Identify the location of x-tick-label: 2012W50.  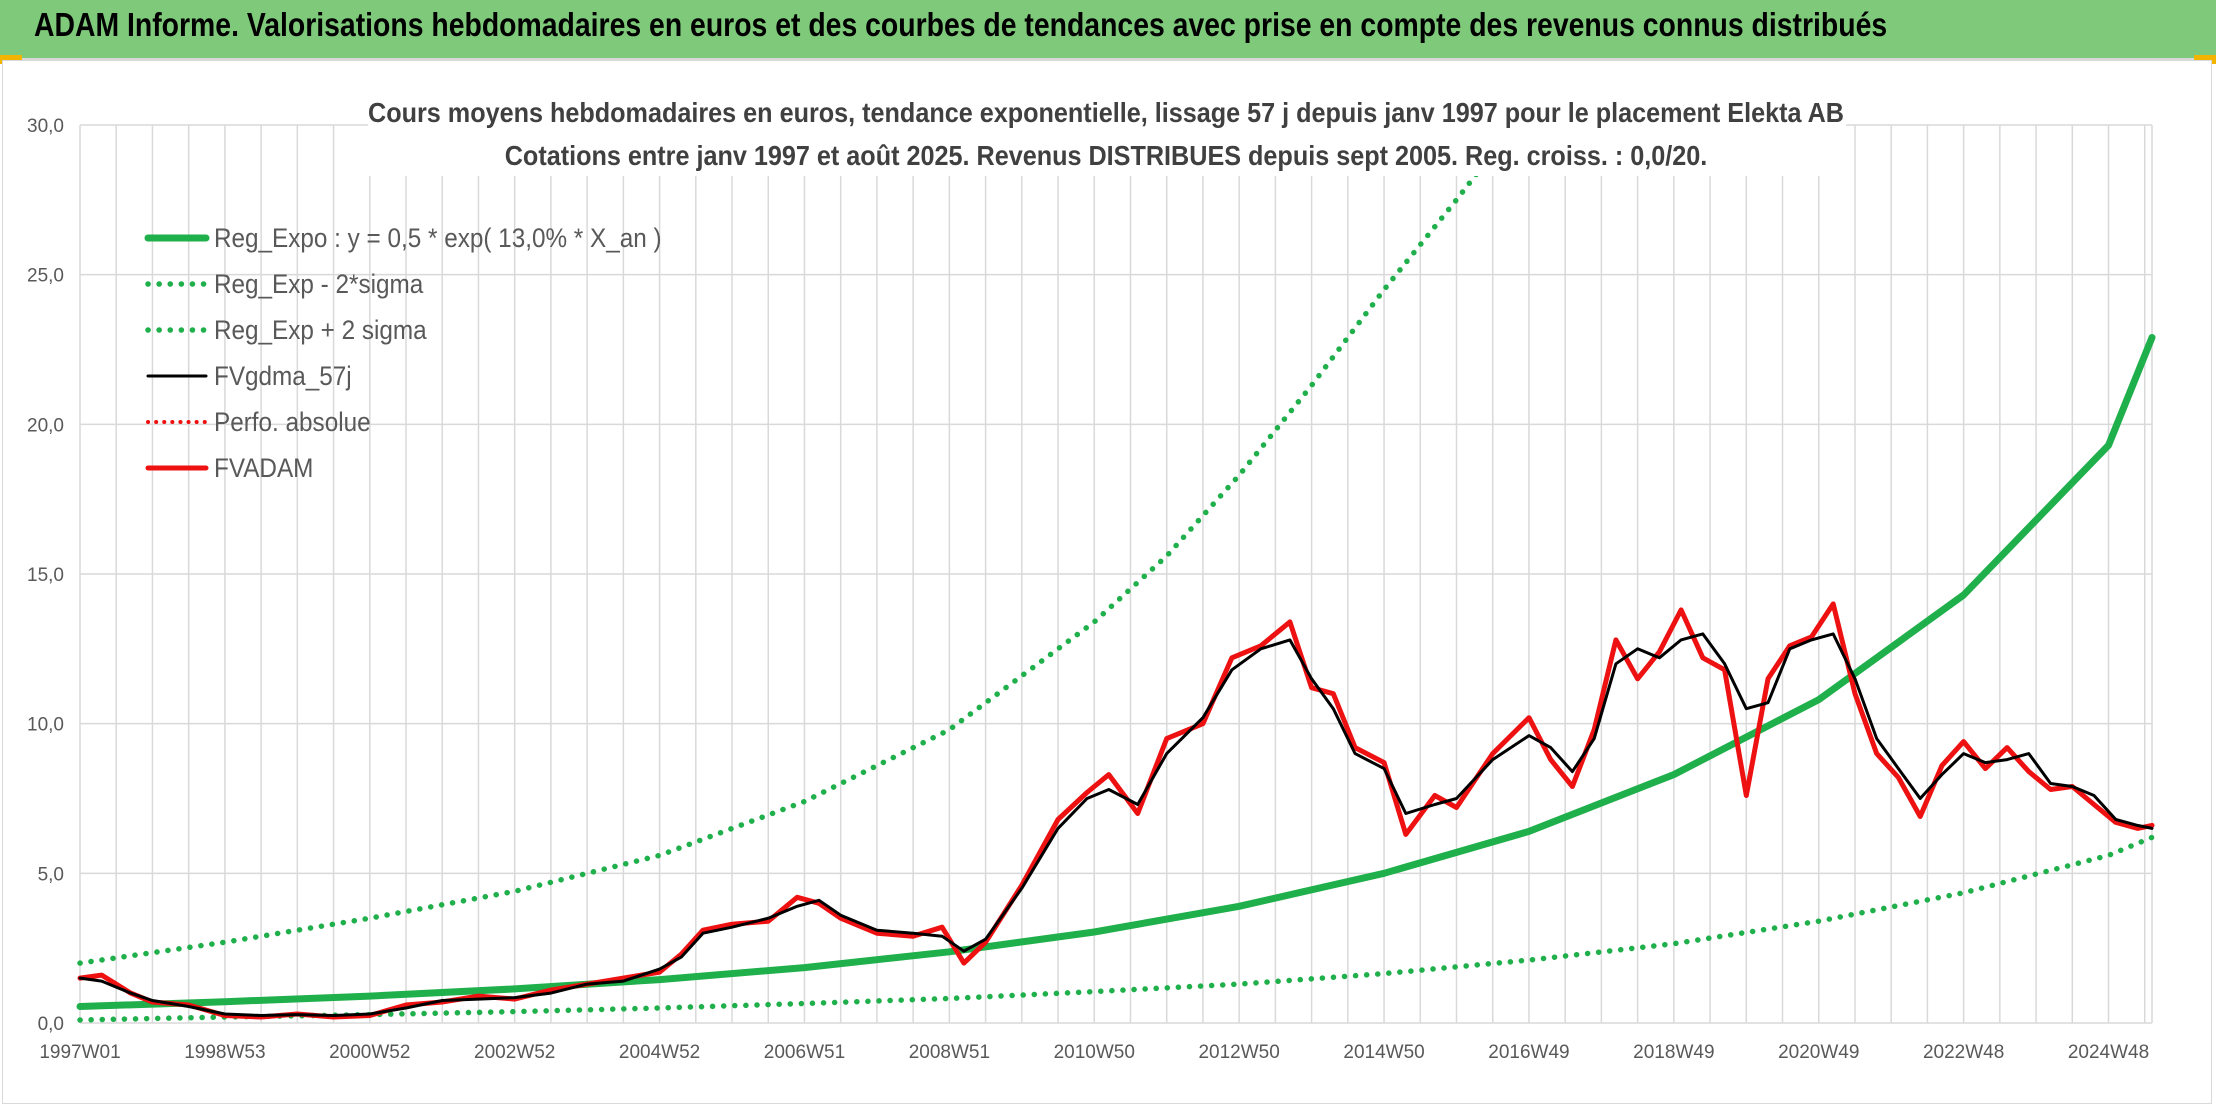
(1238, 1052).